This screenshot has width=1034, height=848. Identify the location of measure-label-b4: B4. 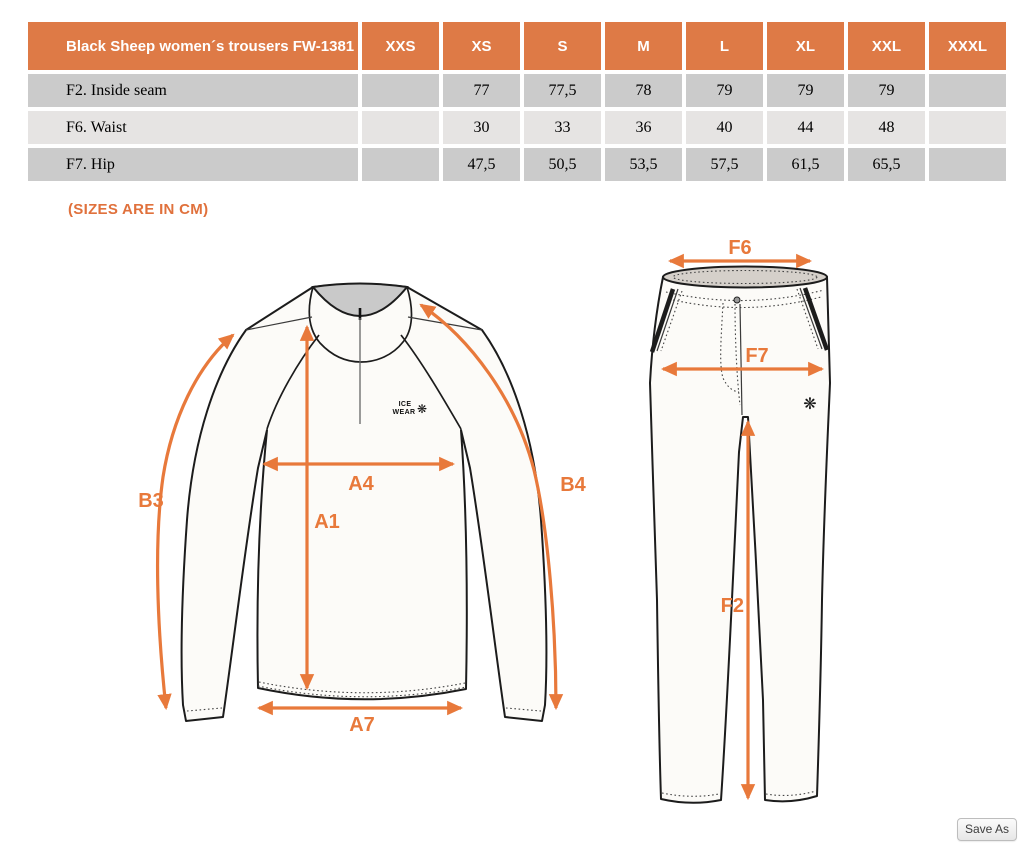
(573, 485).